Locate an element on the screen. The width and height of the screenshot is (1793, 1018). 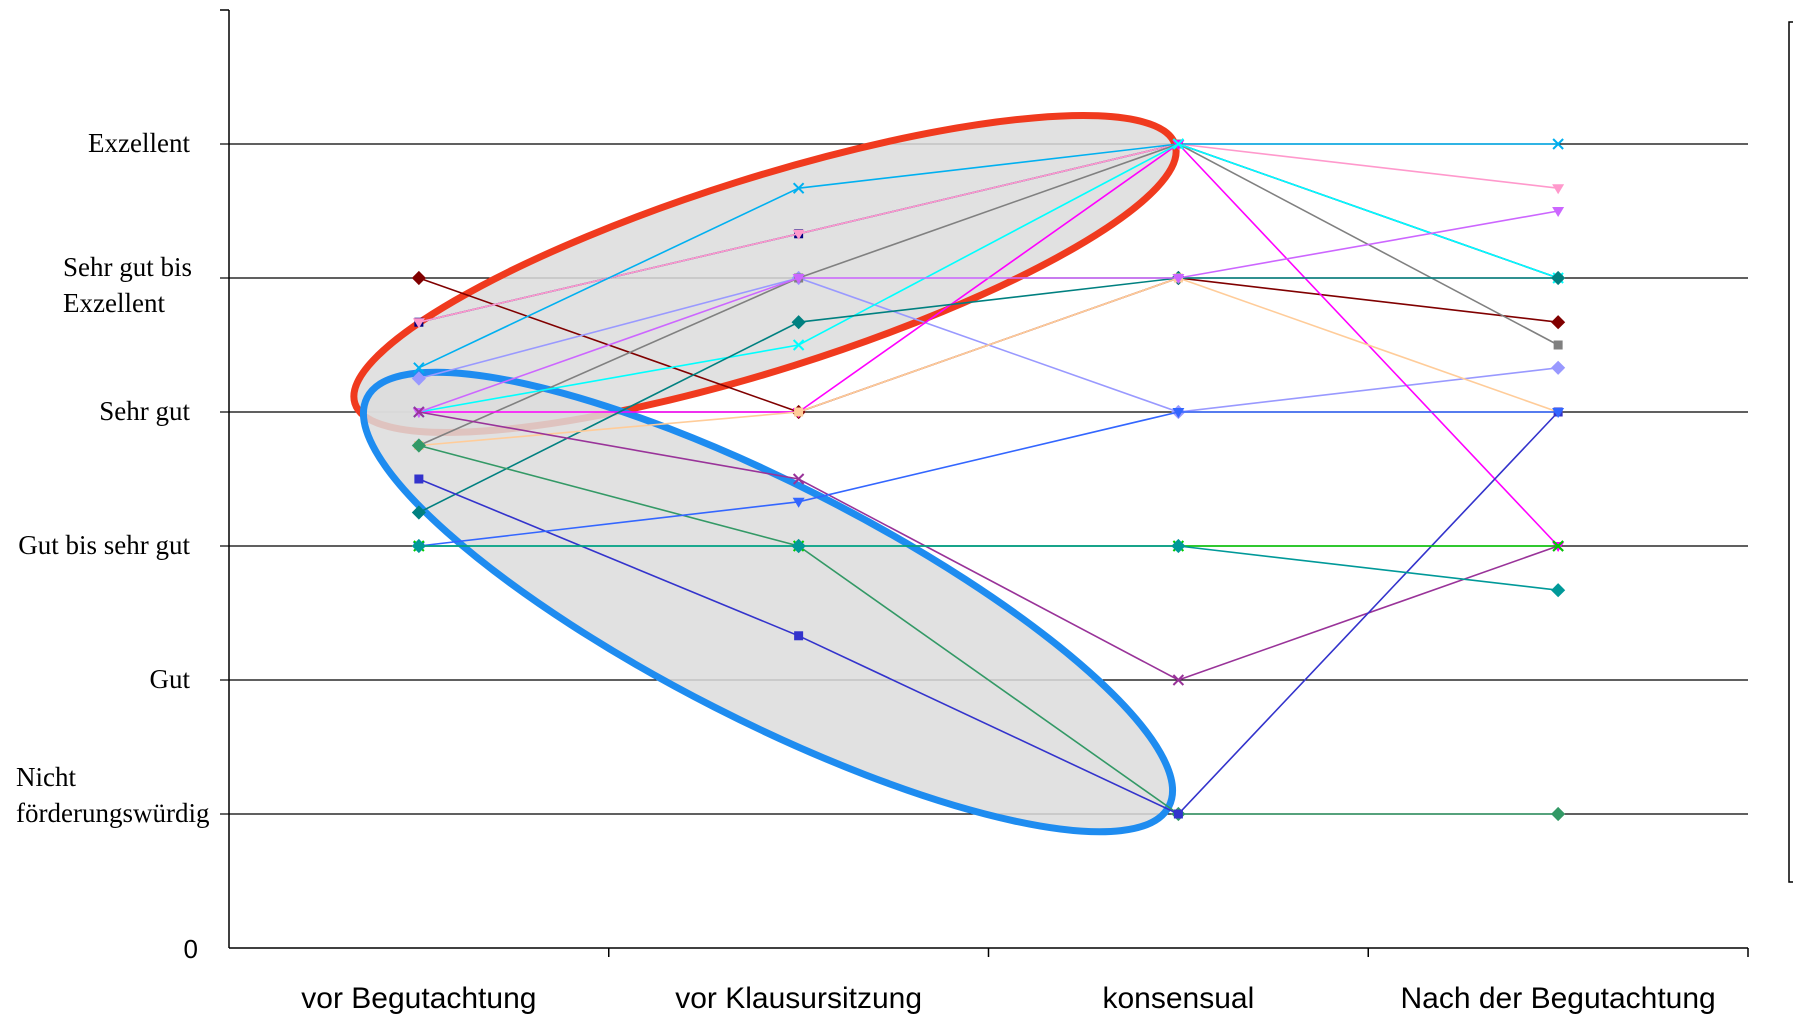
legend-box is located at coordinates (1790, 452).